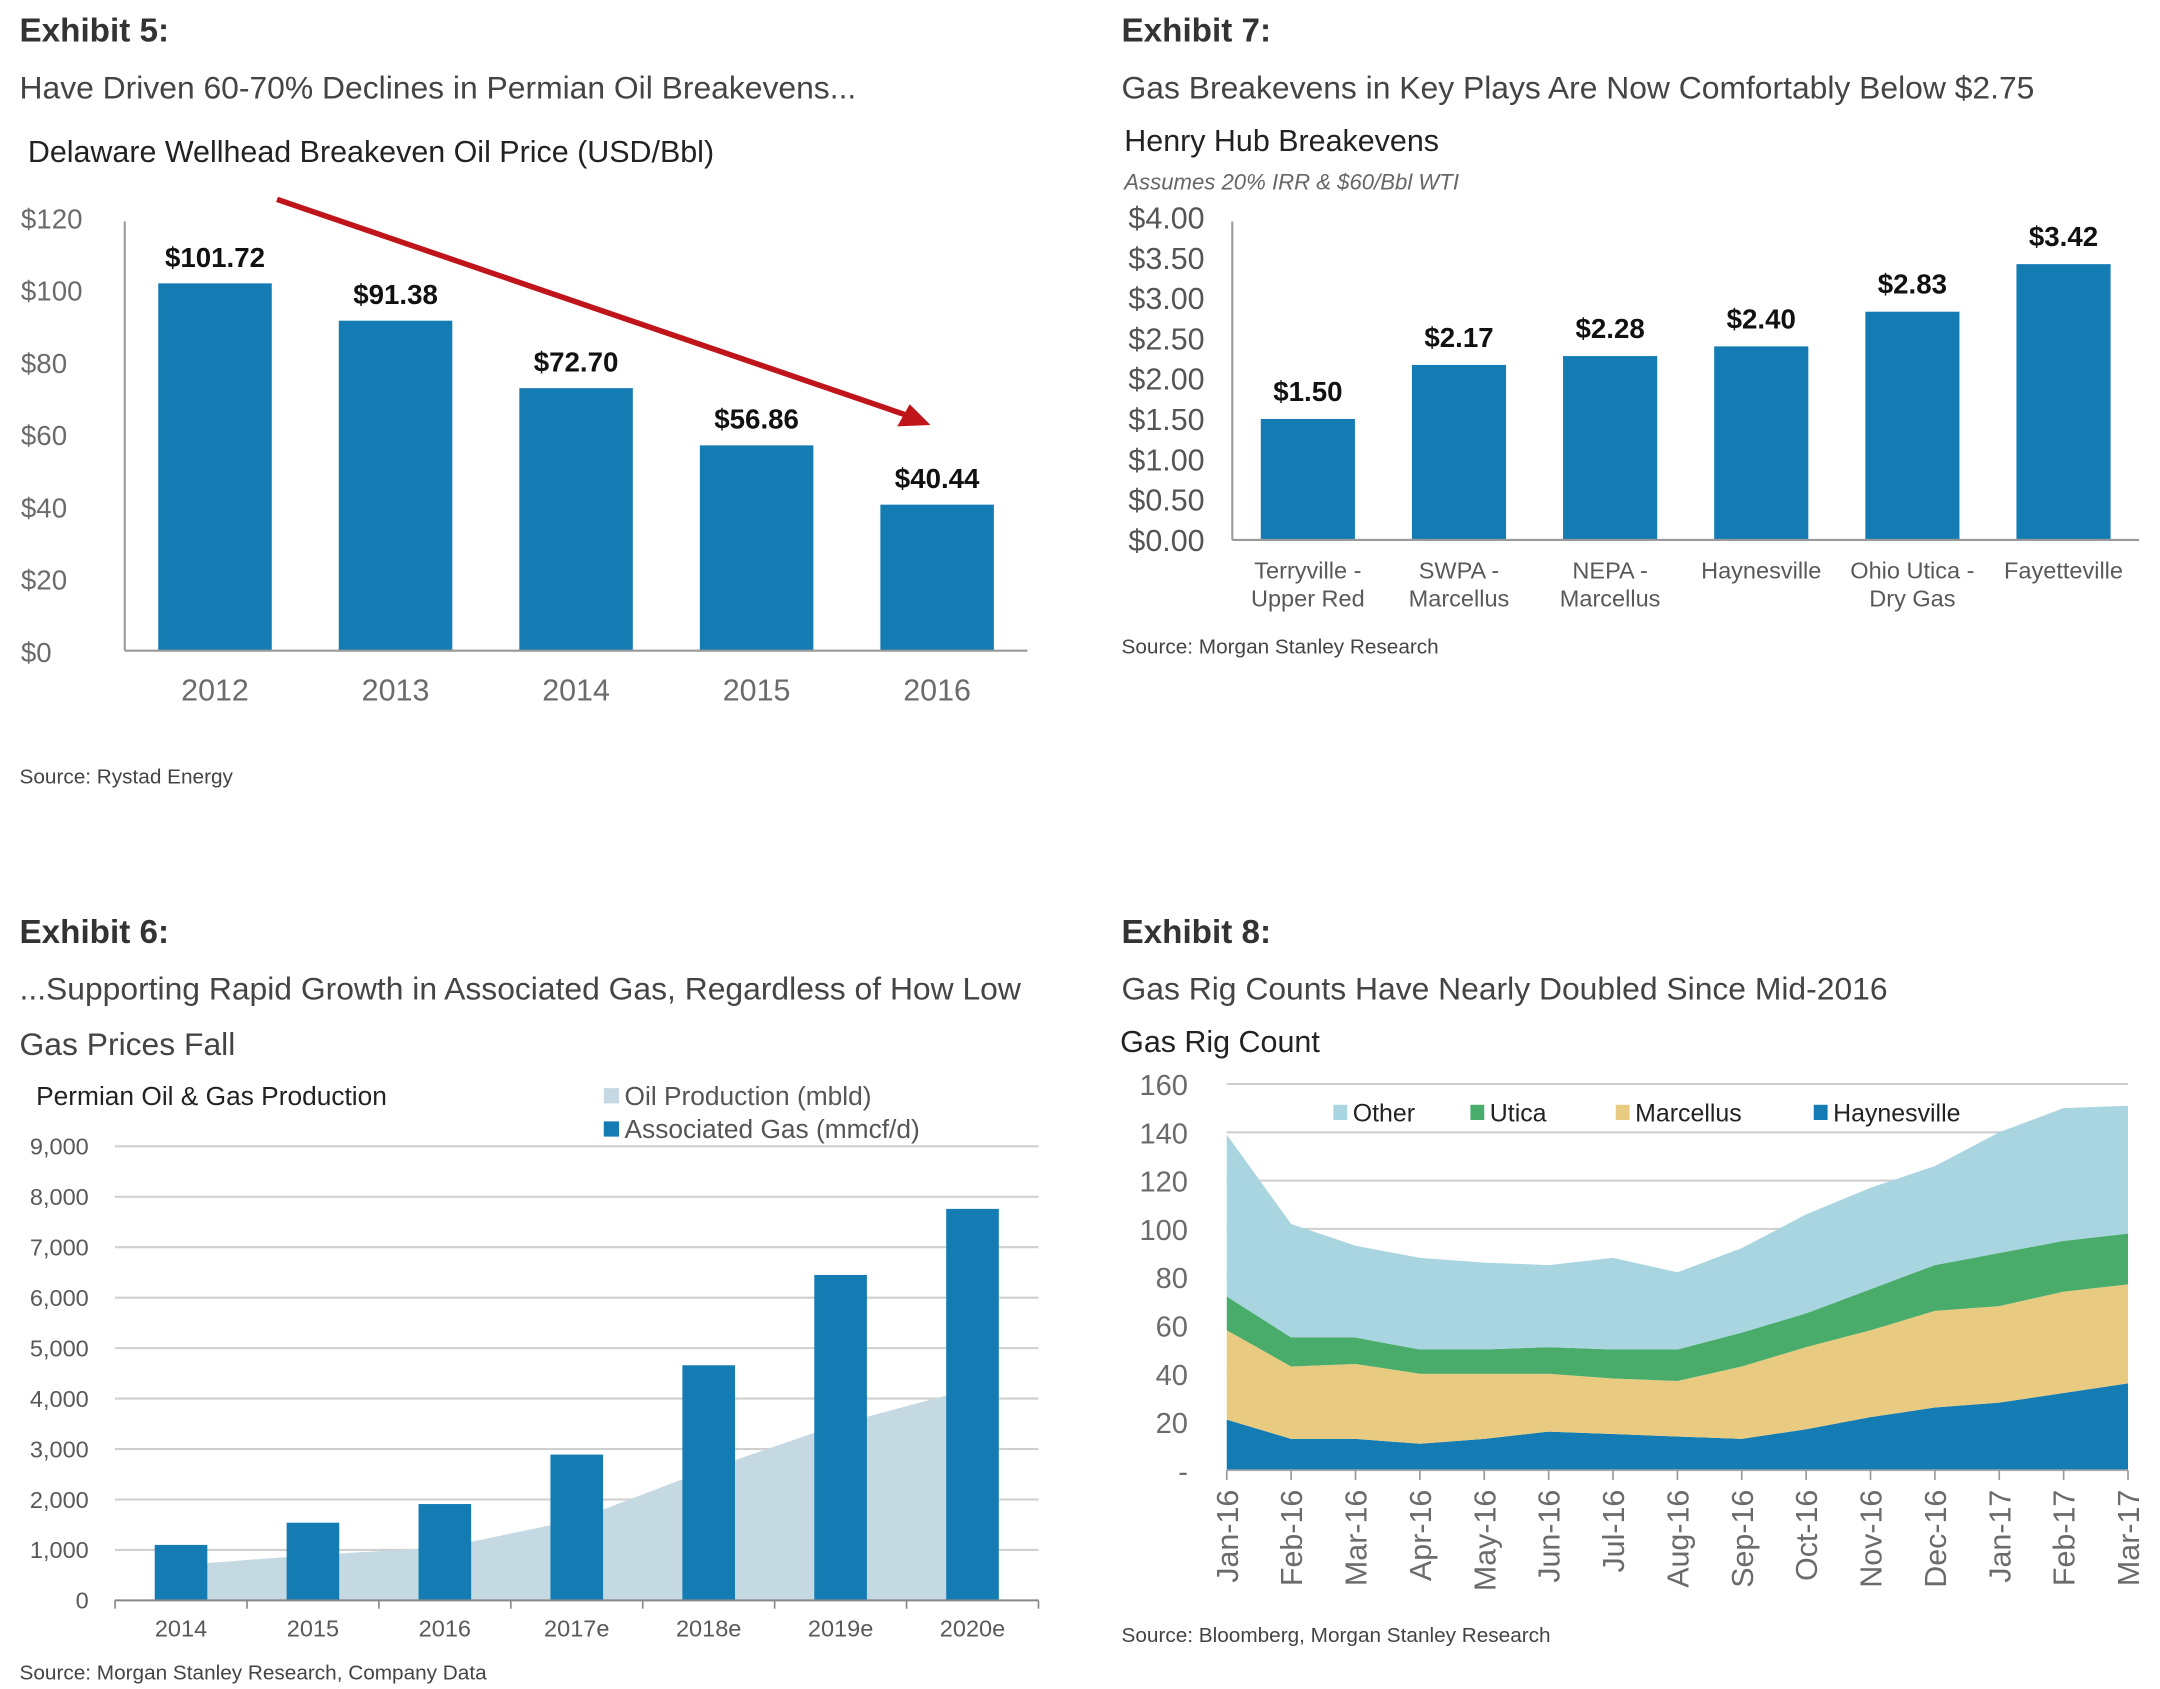 The image size is (2160, 1689). I want to click on y-tick-label: $40, so click(44, 507).